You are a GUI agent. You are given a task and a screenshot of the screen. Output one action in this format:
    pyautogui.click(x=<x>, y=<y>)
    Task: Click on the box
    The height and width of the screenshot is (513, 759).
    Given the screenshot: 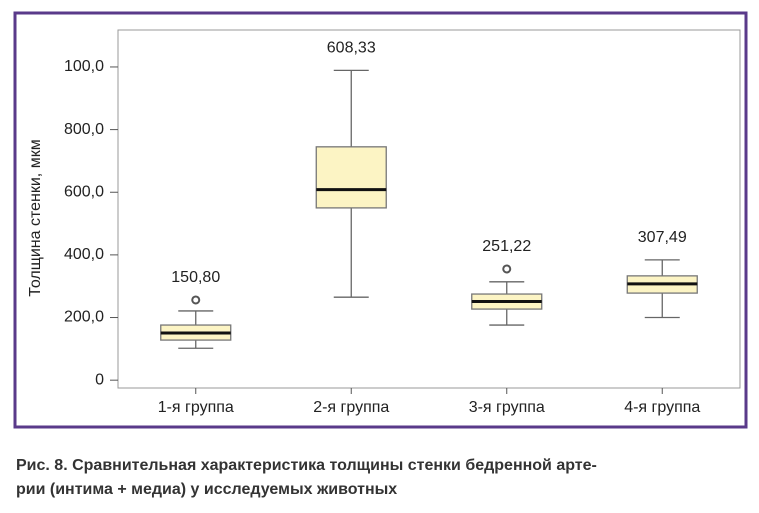 What is the action you would take?
    pyautogui.click(x=351, y=177)
    